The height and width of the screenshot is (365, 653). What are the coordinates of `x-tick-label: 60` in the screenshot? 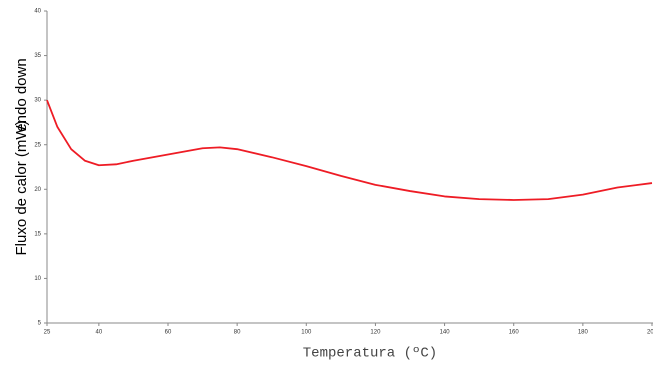 It's located at (168, 333).